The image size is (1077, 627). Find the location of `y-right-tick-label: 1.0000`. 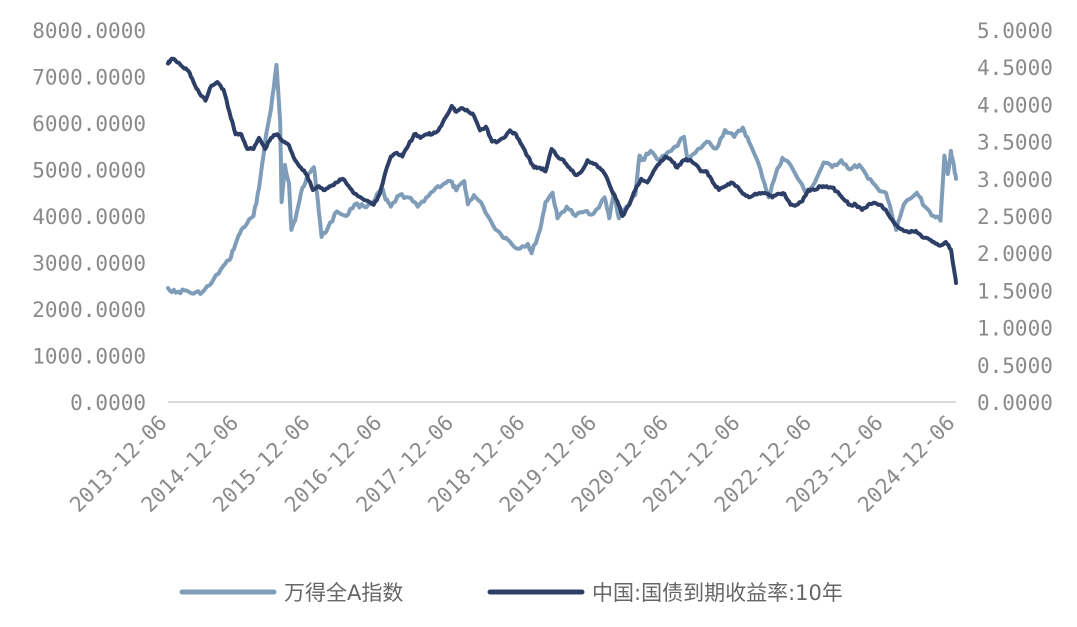

y-right-tick-label: 1.0000 is located at coordinates (1015, 329).